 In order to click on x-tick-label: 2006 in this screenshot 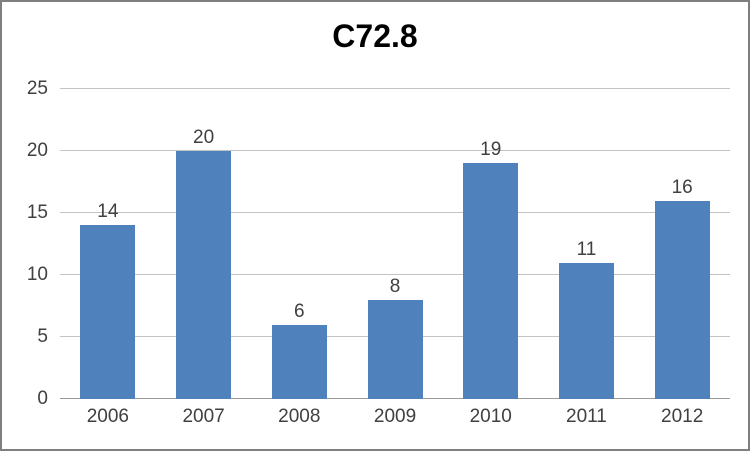, I will do `click(107, 416)`.